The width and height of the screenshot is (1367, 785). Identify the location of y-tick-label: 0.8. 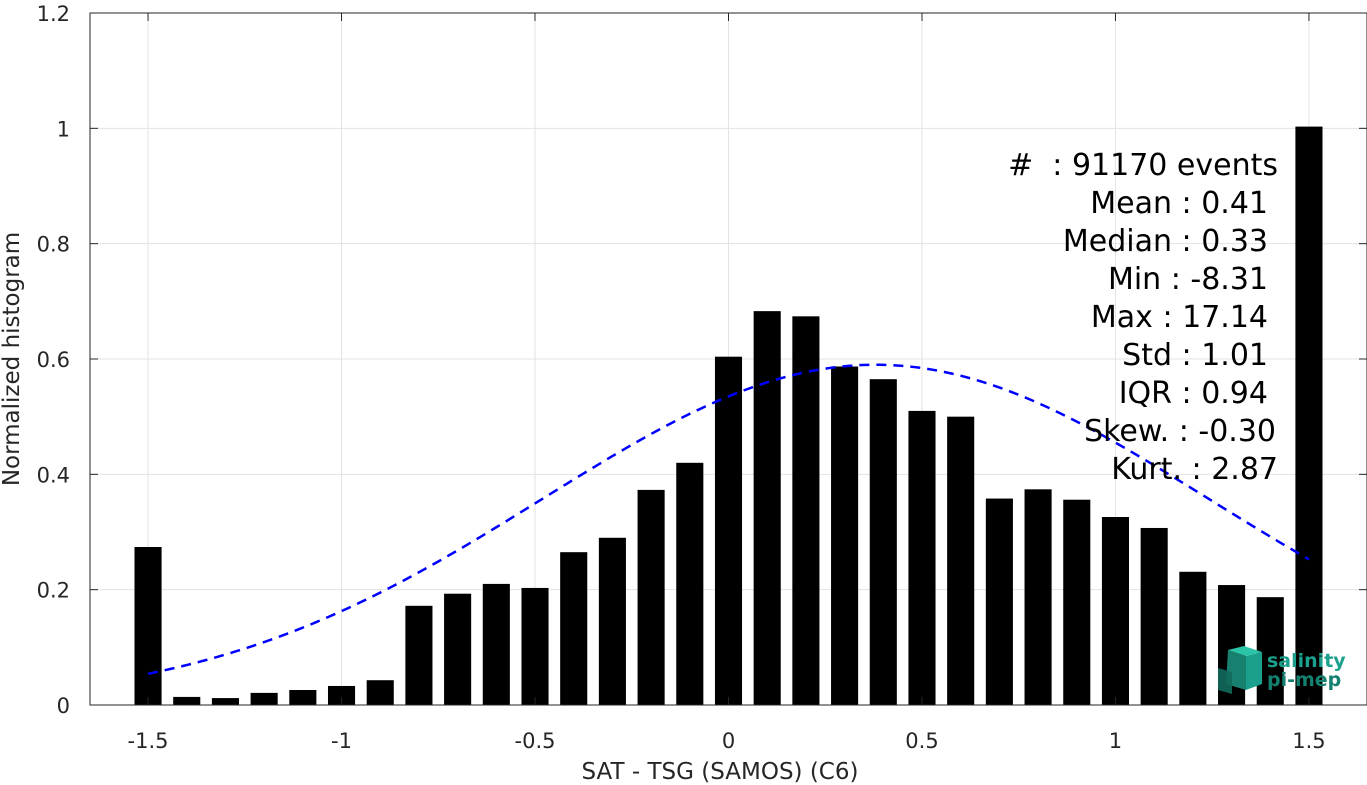
(53, 245).